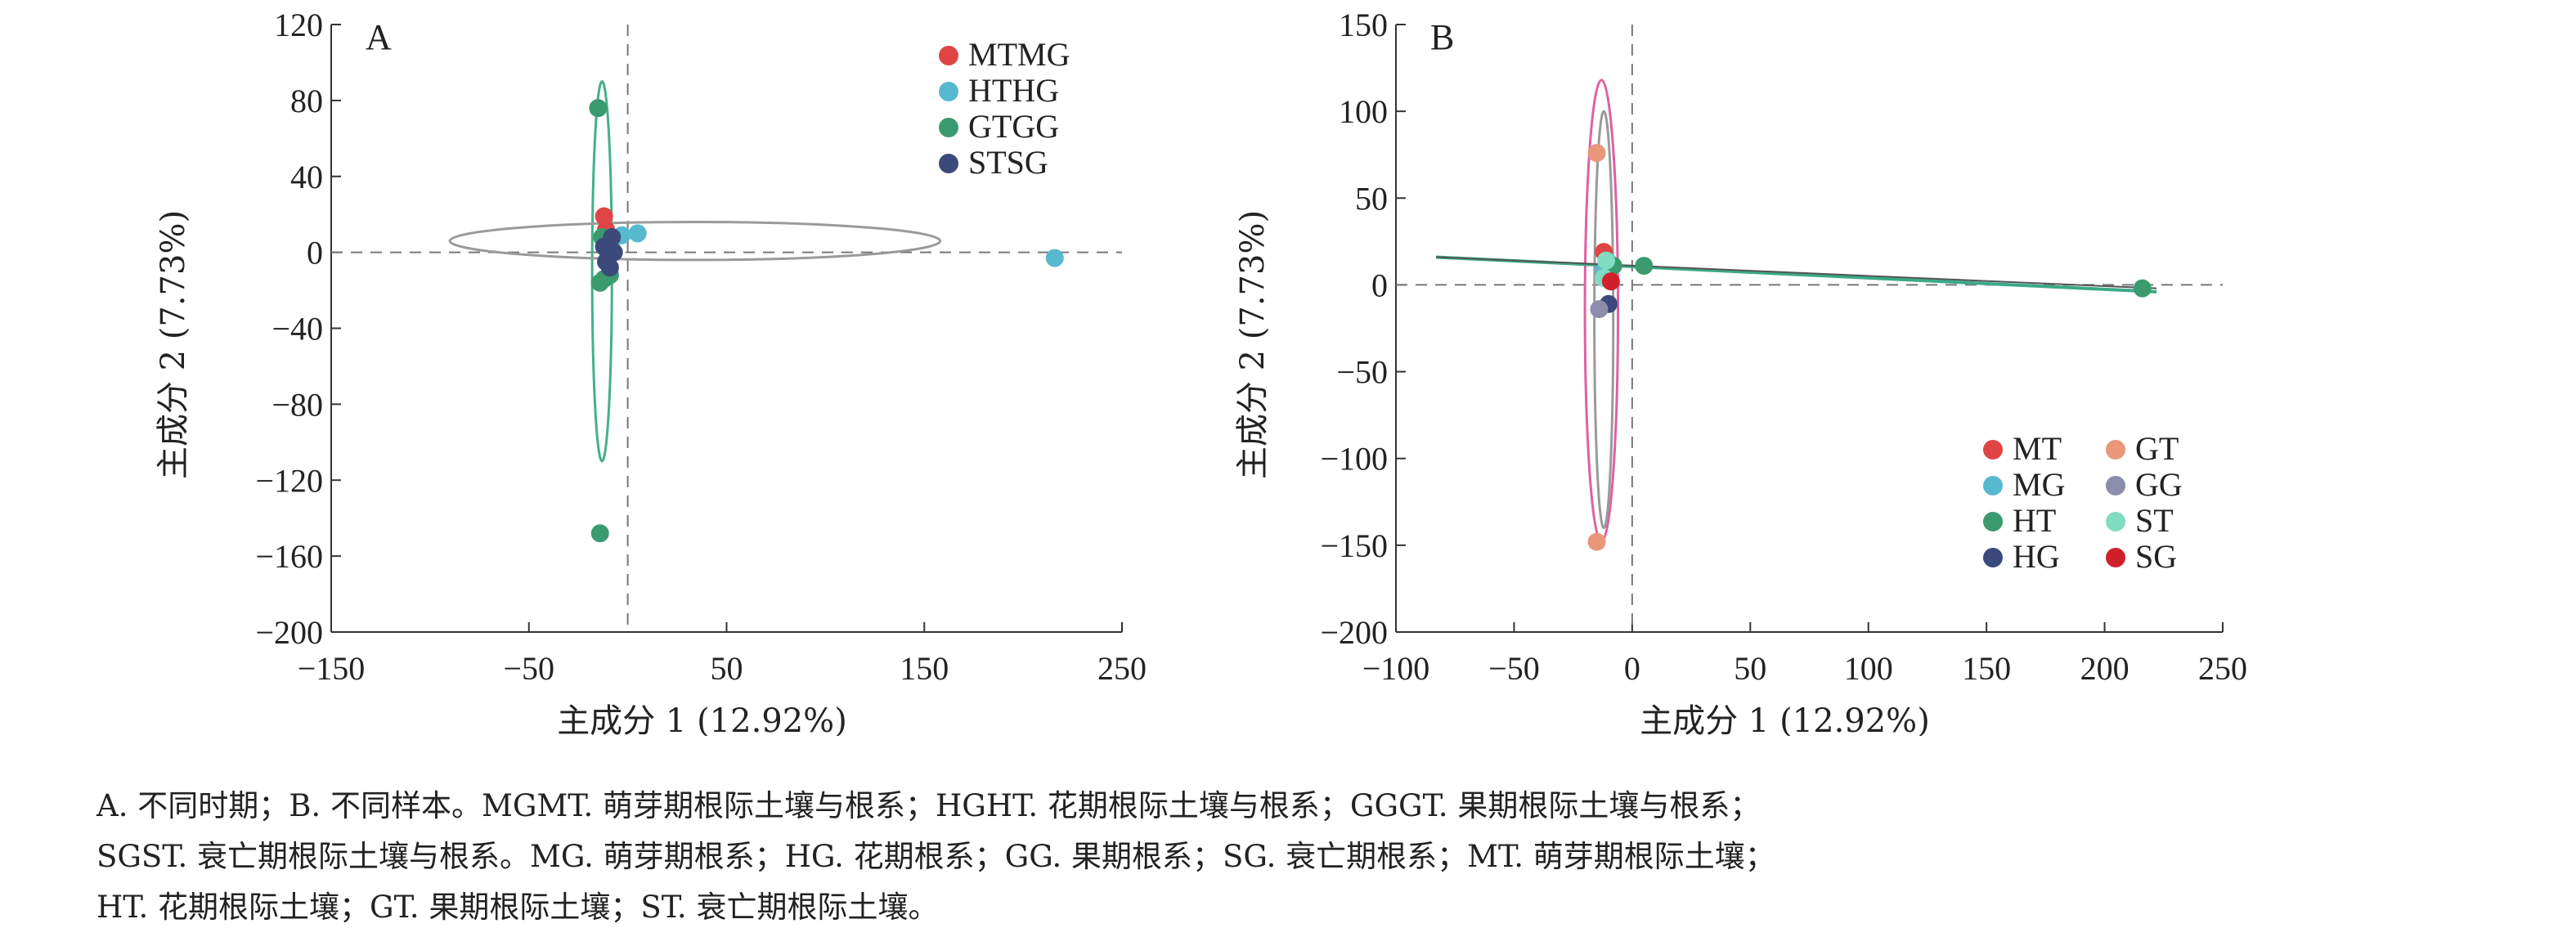 Image resolution: width=2576 pixels, height=946 pixels. Describe the element at coordinates (1607, 260) in the screenshot. I see `data-point-st` at that location.